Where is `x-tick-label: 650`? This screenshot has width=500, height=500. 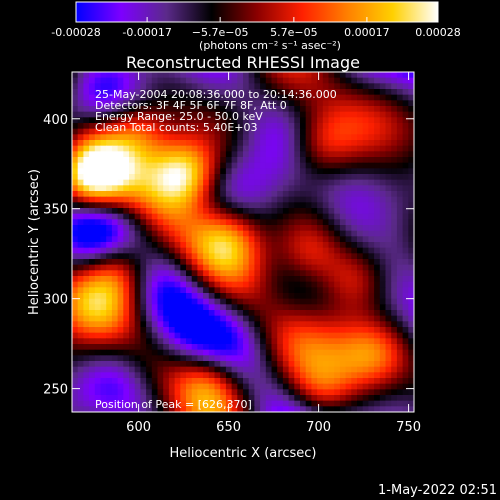 x-tick-label: 650 is located at coordinates (228, 427).